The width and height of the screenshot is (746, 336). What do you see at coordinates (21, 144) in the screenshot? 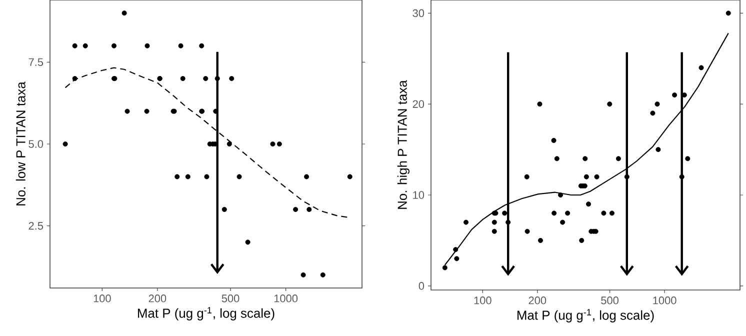
I see `y-axis-title: No. low P TITAN taxa` at bounding box center [21, 144].